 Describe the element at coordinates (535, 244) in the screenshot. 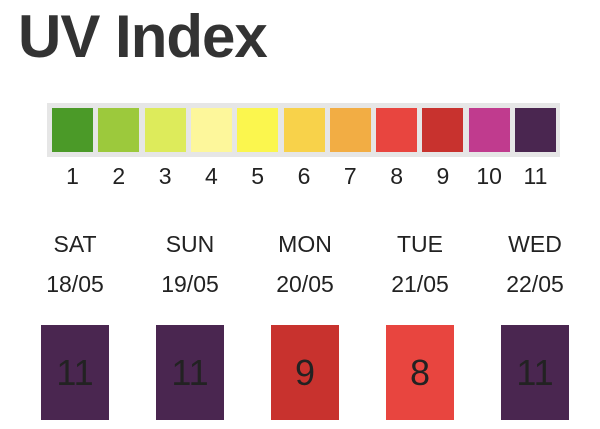

I see `day-name: WED` at that location.